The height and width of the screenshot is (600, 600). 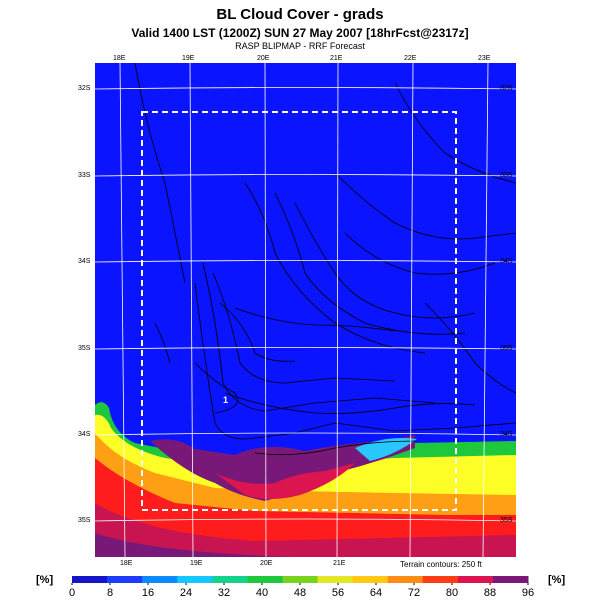 I want to click on colorbar: 0 8 16 24 32 40 48 56 64 72 80 88 96, so click(x=301, y=587).